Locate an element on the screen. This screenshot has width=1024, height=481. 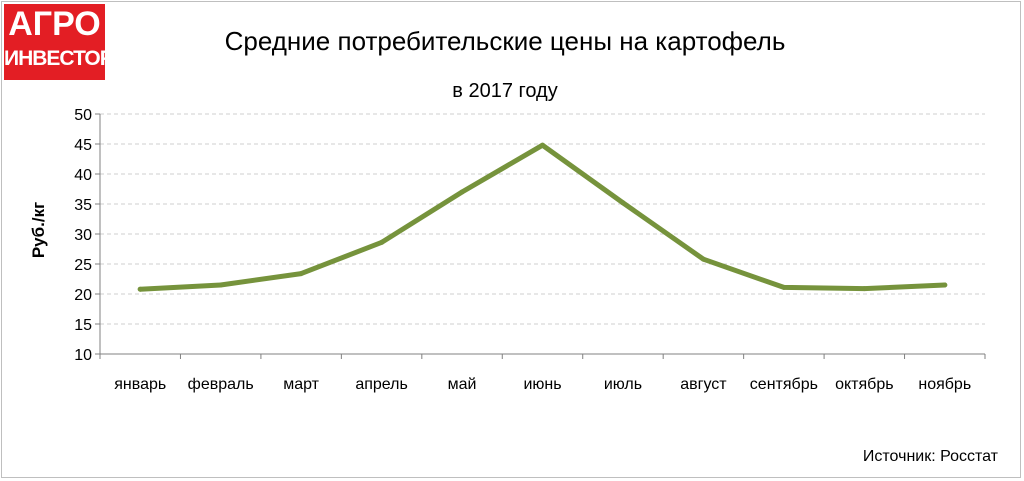
brand-logo: АГРО ИНВЕСТОР is located at coordinates (59, 42).